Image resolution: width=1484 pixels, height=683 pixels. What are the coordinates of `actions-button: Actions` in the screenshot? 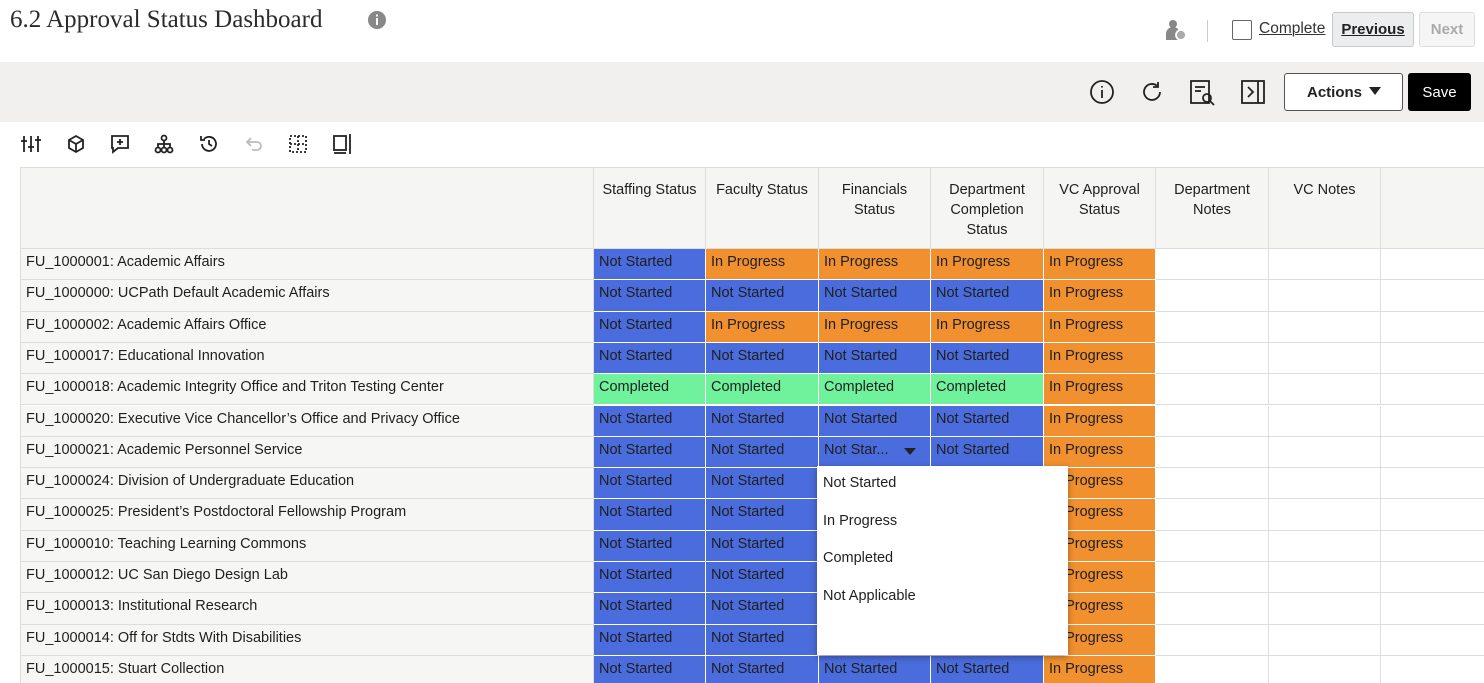 It's located at (1343, 92).